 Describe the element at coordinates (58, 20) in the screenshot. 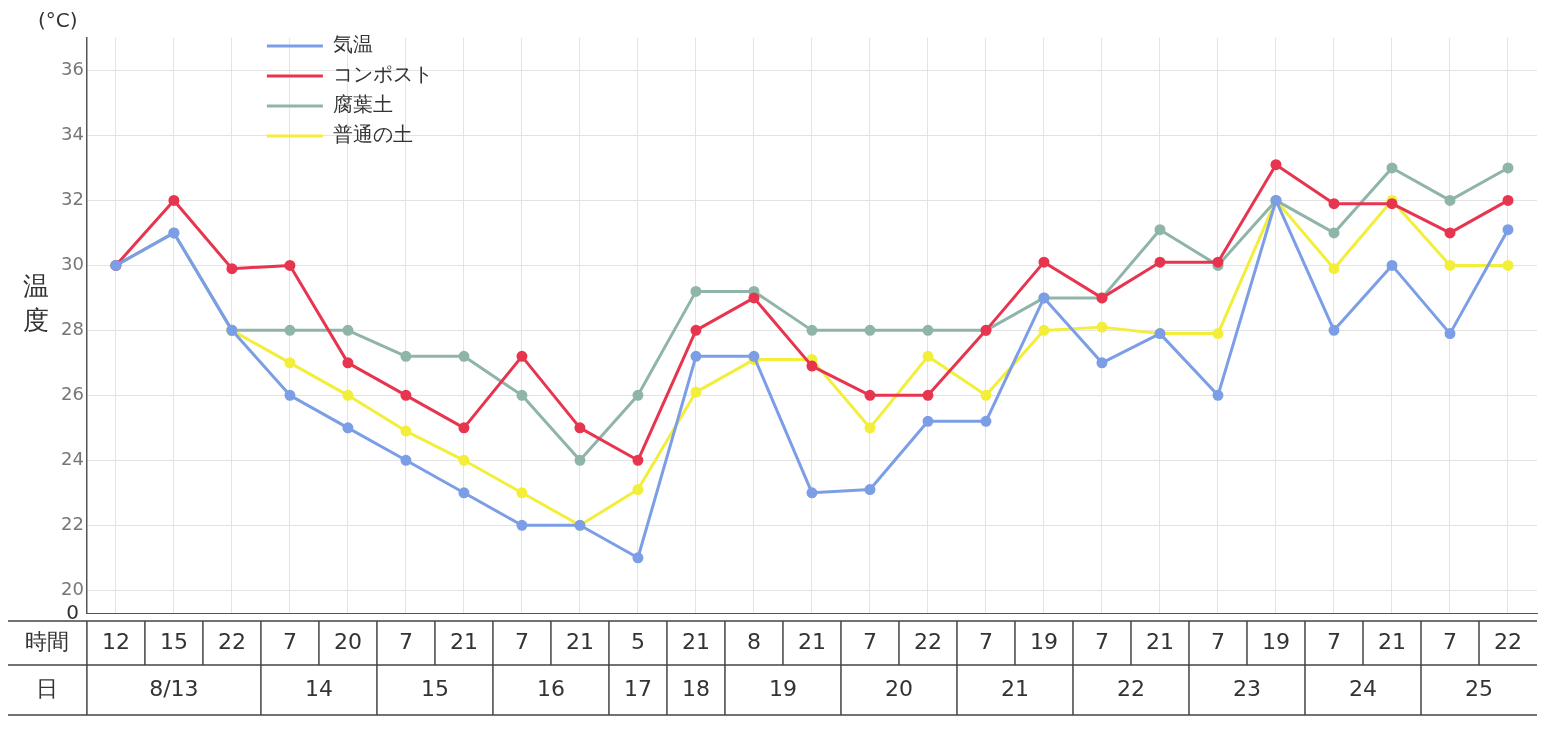

I see `text: (°C)` at that location.